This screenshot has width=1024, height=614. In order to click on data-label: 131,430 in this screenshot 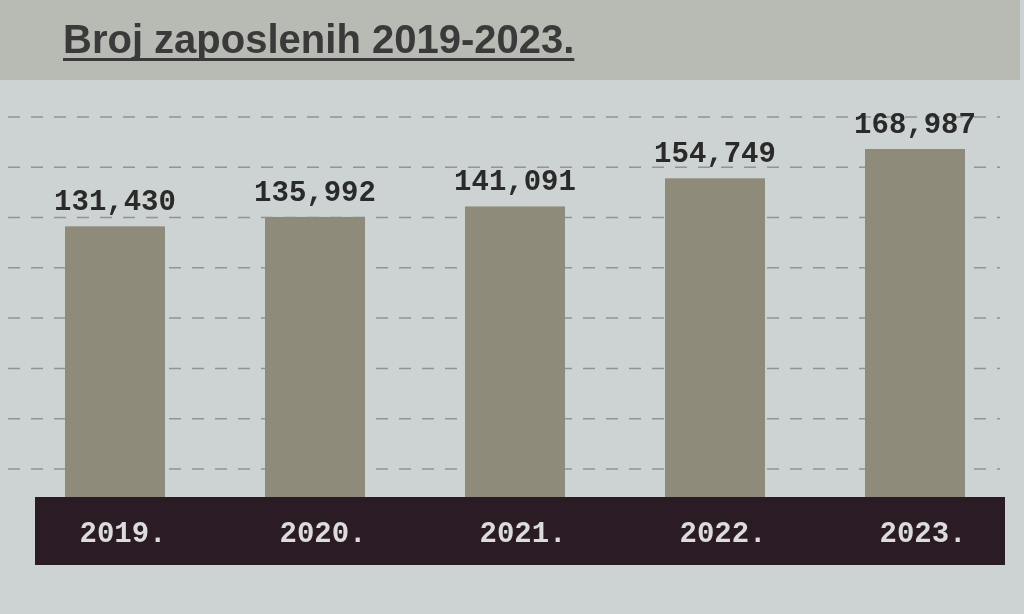, I will do `click(115, 203)`.